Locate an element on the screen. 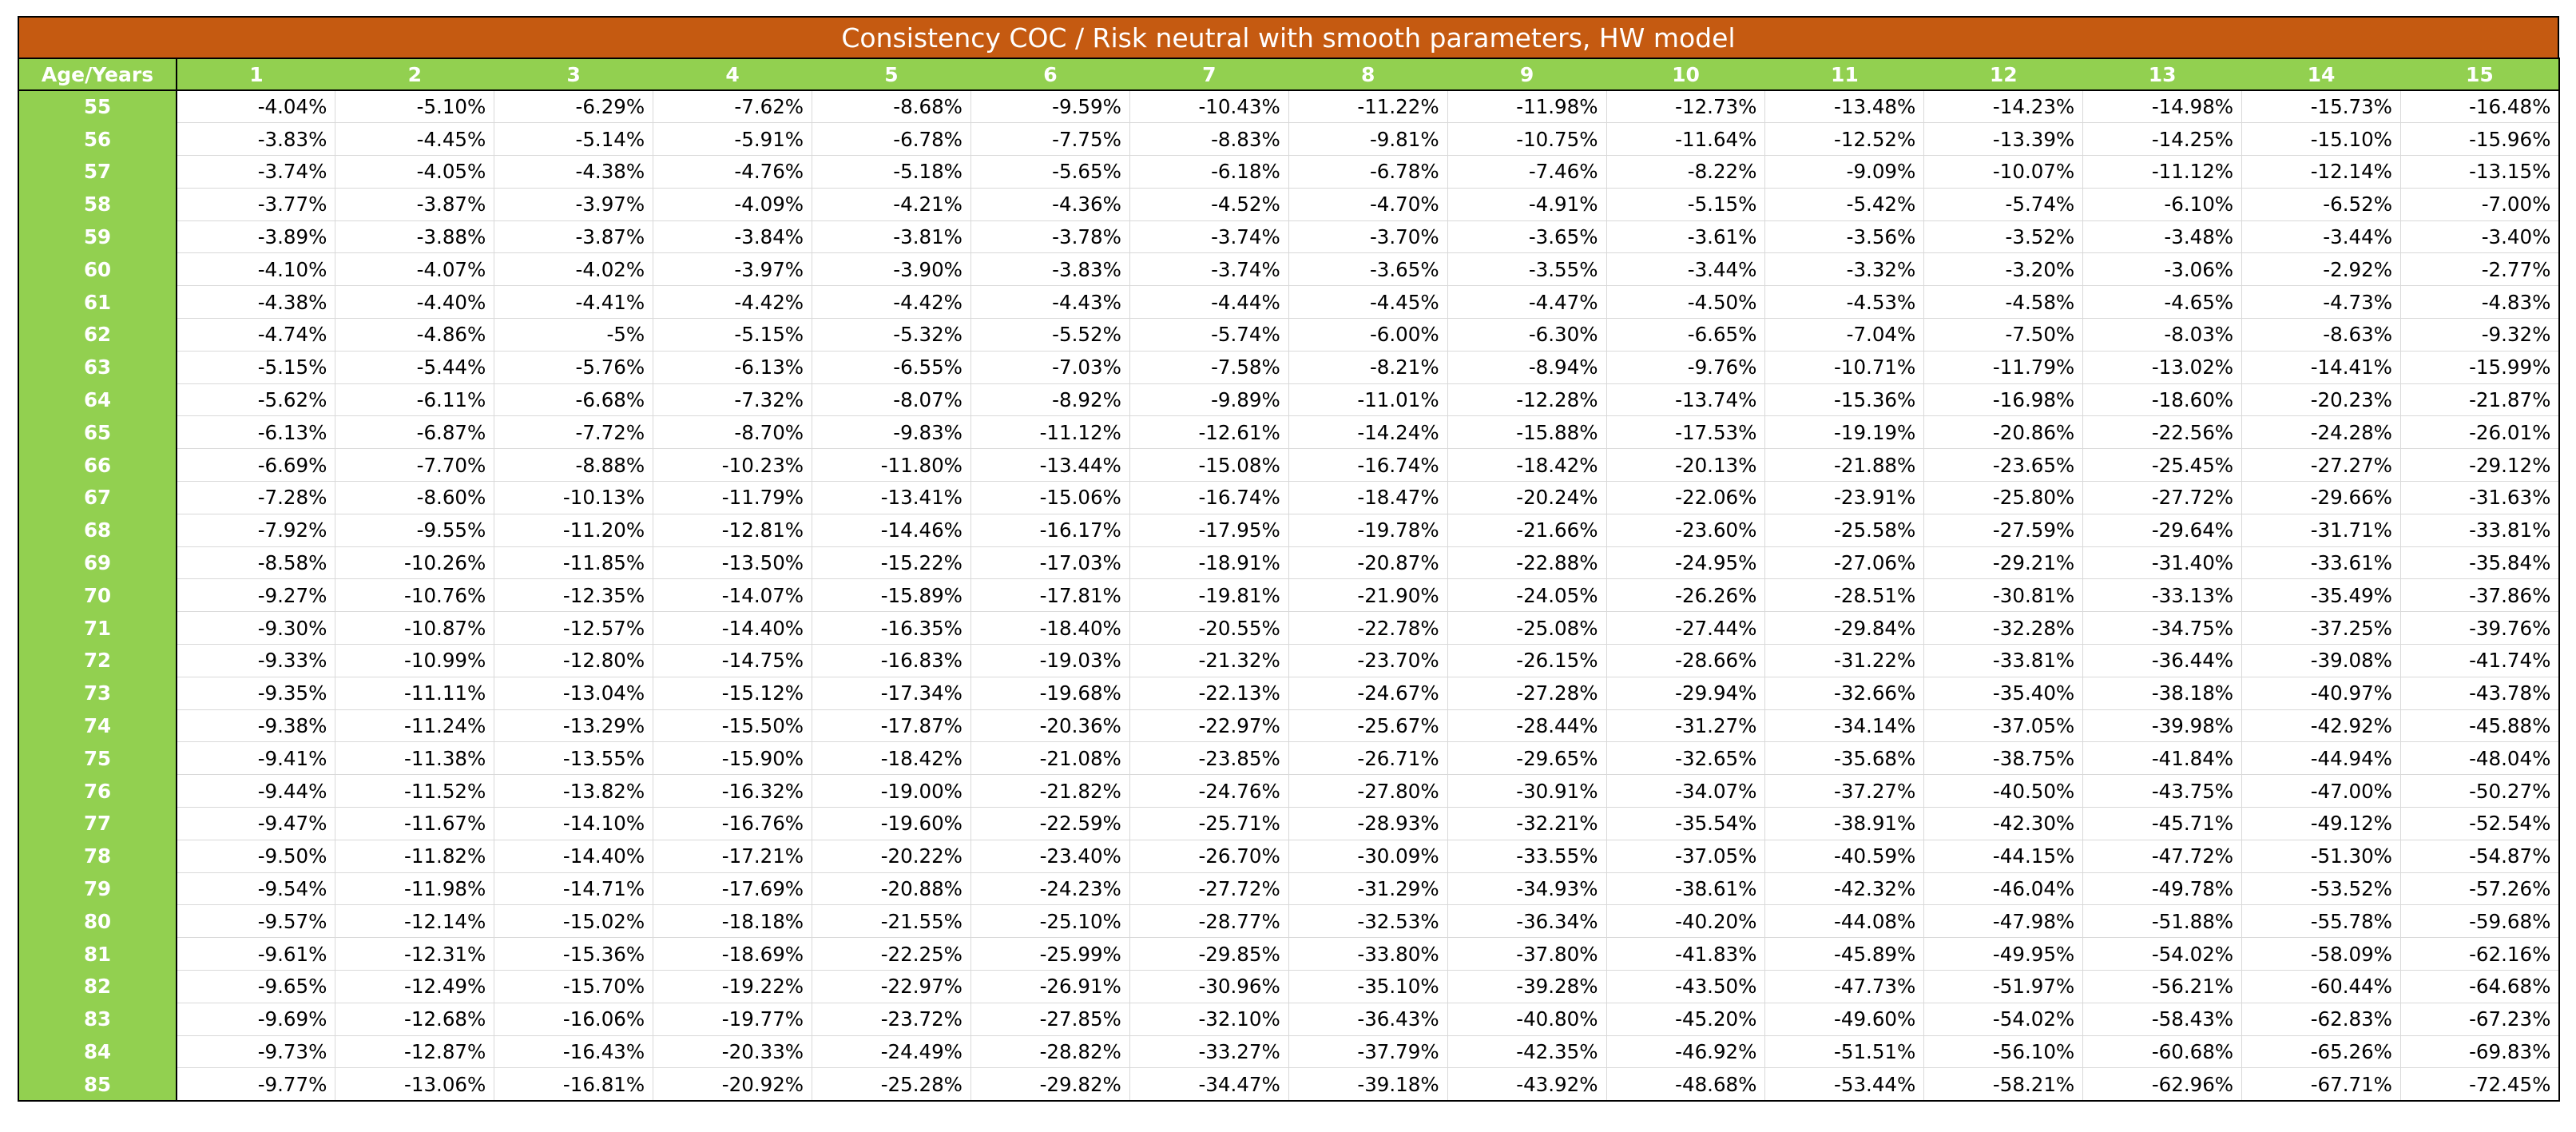 The height and width of the screenshot is (1132, 2576). value-cell: -8.07% is located at coordinates (891, 400).